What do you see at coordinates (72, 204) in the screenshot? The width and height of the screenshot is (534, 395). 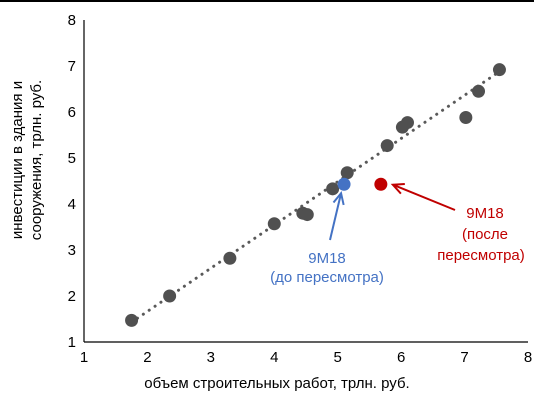 I see `y-tick-label: 4` at bounding box center [72, 204].